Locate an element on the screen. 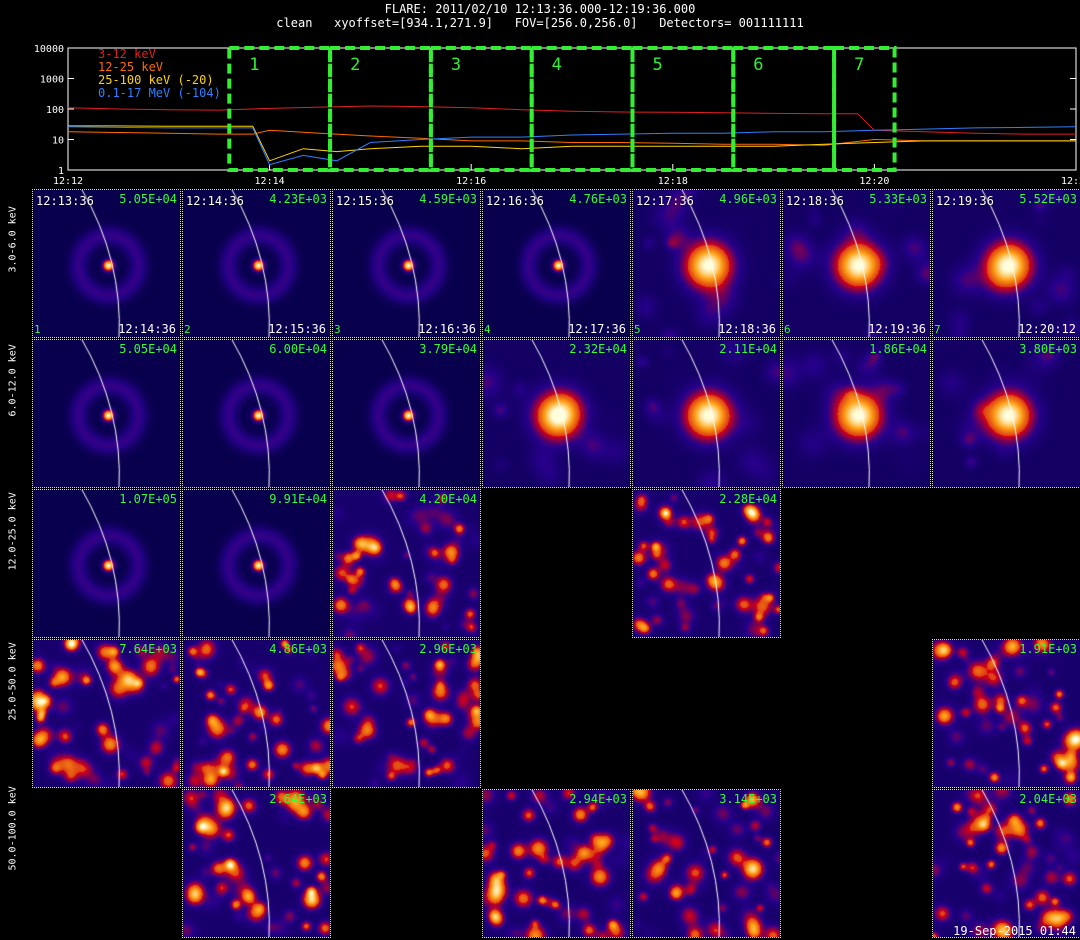 Image resolution: width=1080 pixels, height=940 pixels. image-tile: 3.14E+03 is located at coordinates (706, 863).